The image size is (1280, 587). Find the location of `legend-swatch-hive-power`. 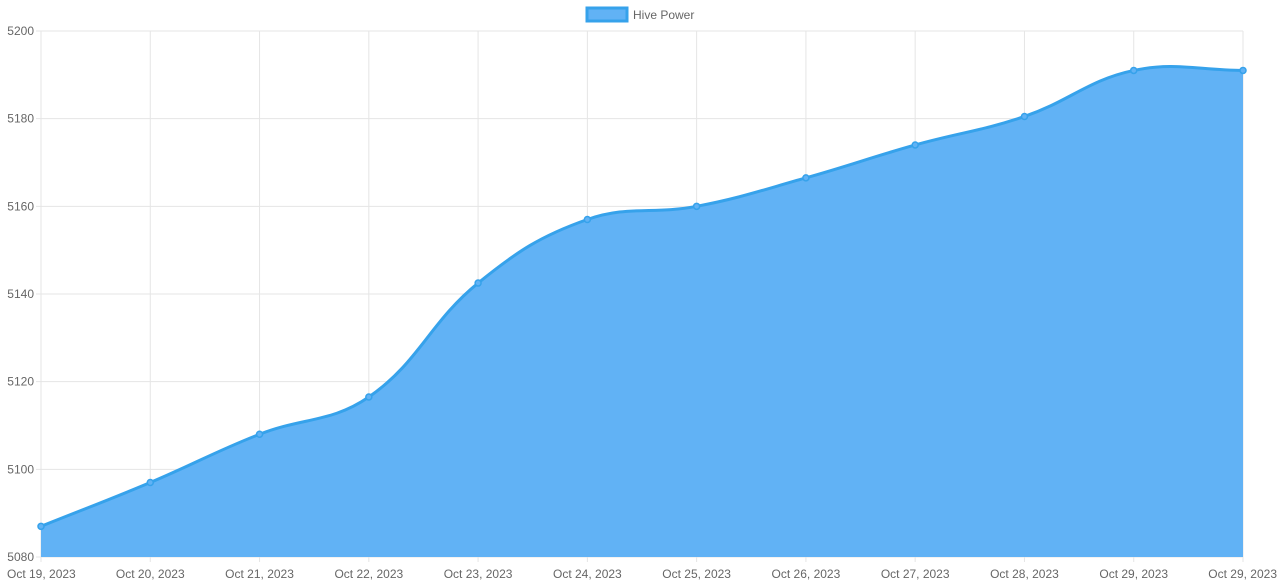

legend-swatch-hive-power is located at coordinates (607, 14).